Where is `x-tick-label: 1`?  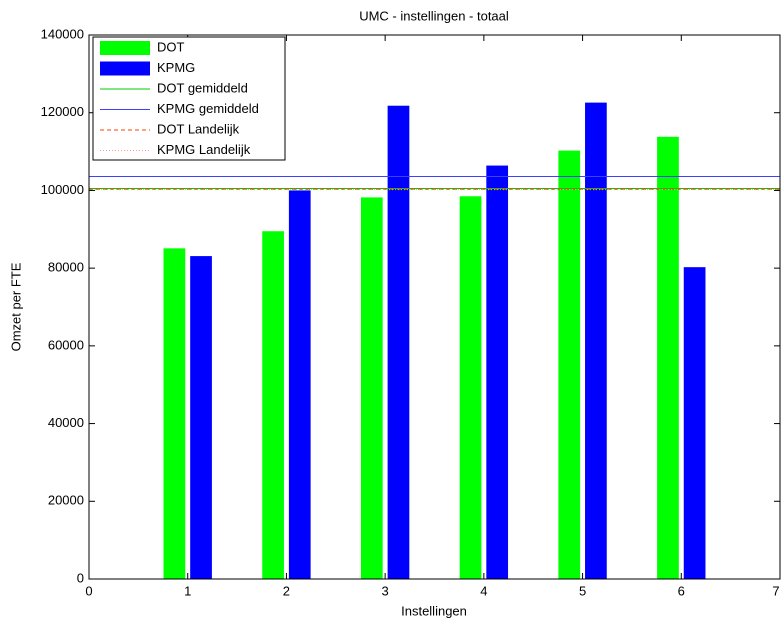 x-tick-label: 1 is located at coordinates (187, 590).